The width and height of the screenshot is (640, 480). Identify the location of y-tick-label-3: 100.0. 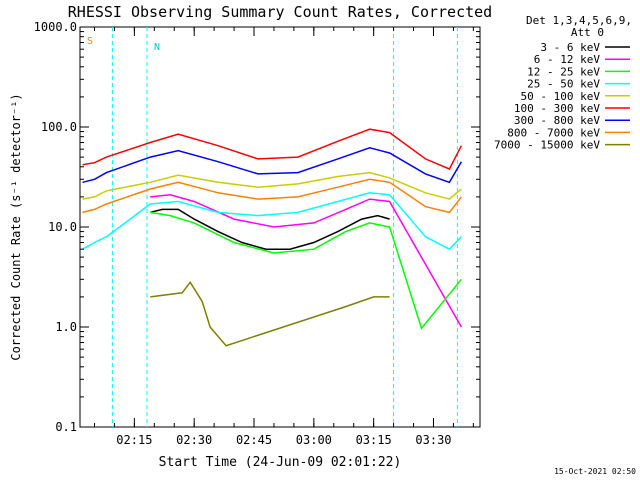
(59, 127).